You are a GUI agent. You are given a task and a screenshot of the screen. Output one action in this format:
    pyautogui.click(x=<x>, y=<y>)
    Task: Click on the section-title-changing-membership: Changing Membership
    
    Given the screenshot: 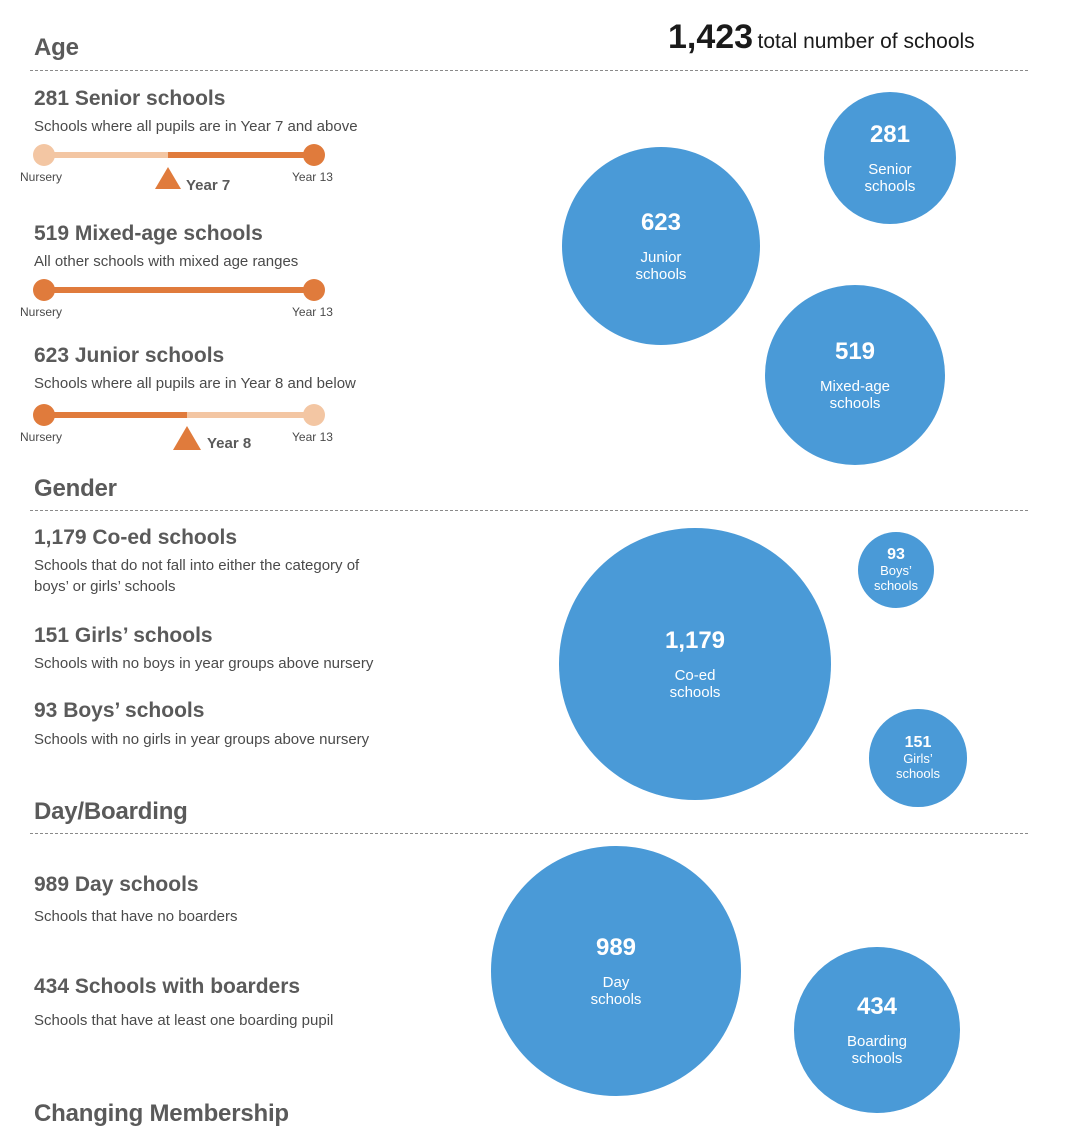 What is the action you would take?
    pyautogui.click(x=161, y=1113)
    